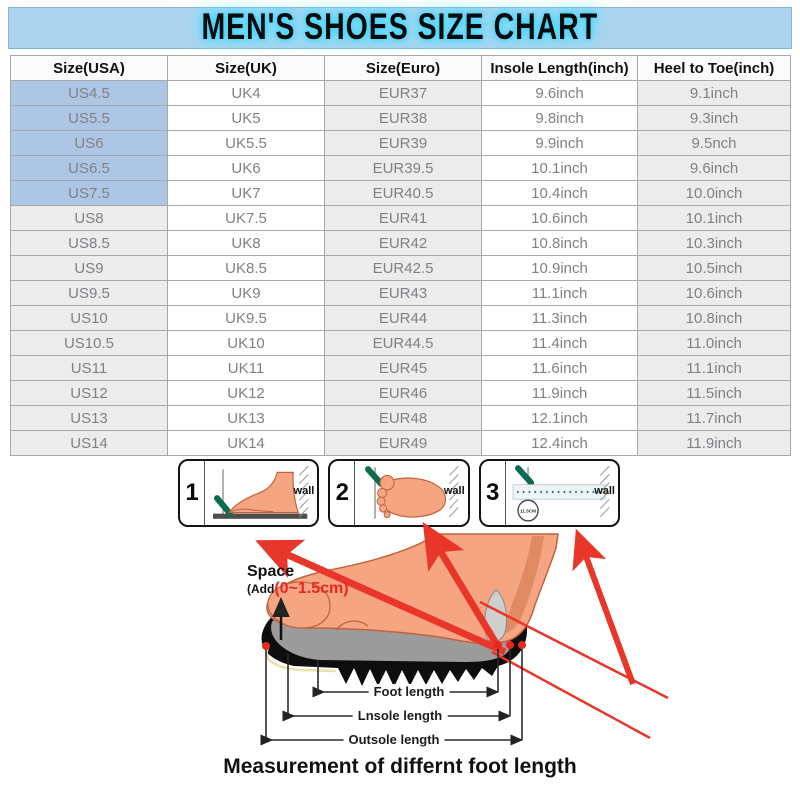 Image resolution: width=800 pixels, height=800 pixels. What do you see at coordinates (394, 739) in the screenshot?
I see `measure-label-outsole-length: Outsole length` at bounding box center [394, 739].